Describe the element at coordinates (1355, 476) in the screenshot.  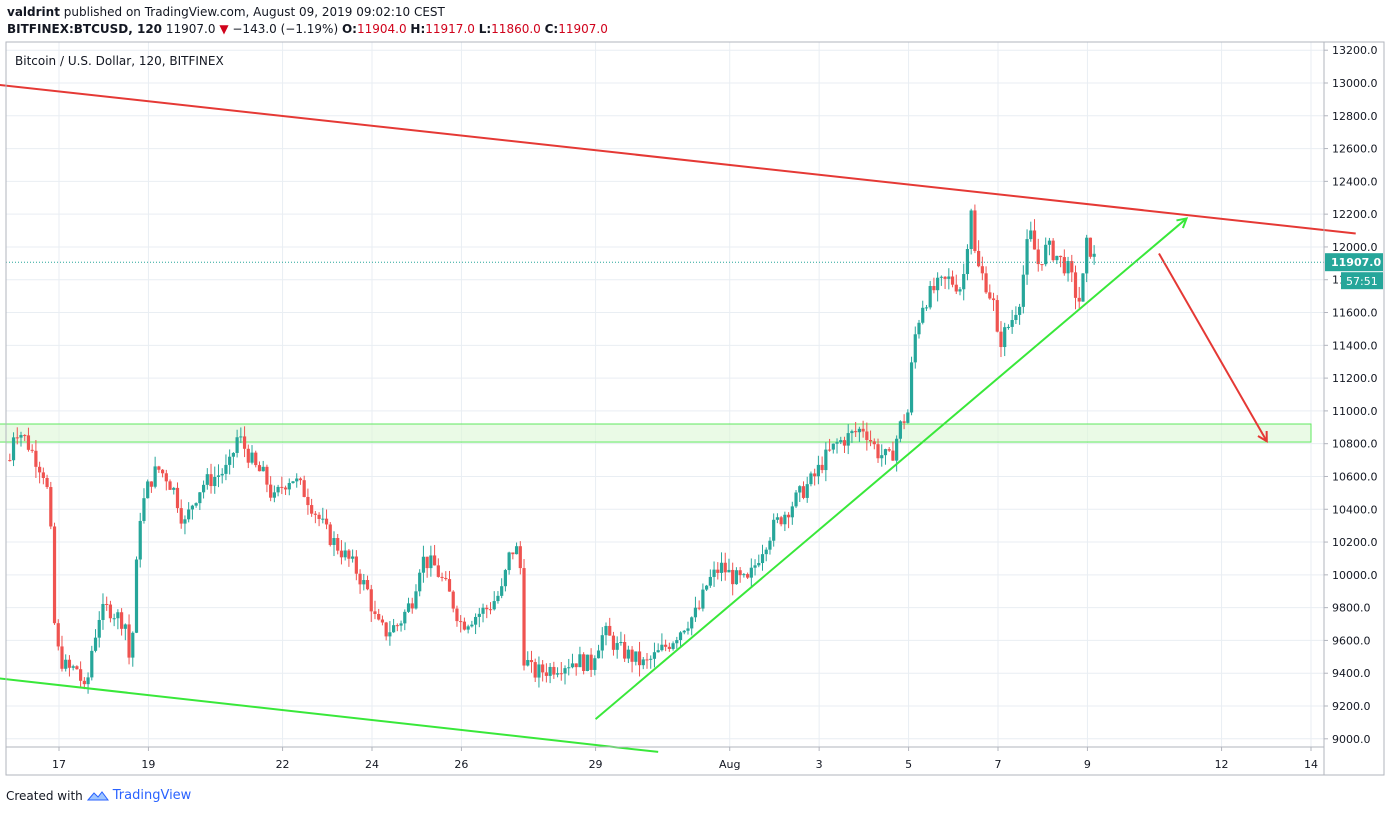
I see `y-tick-label: 10600.0` at that location.